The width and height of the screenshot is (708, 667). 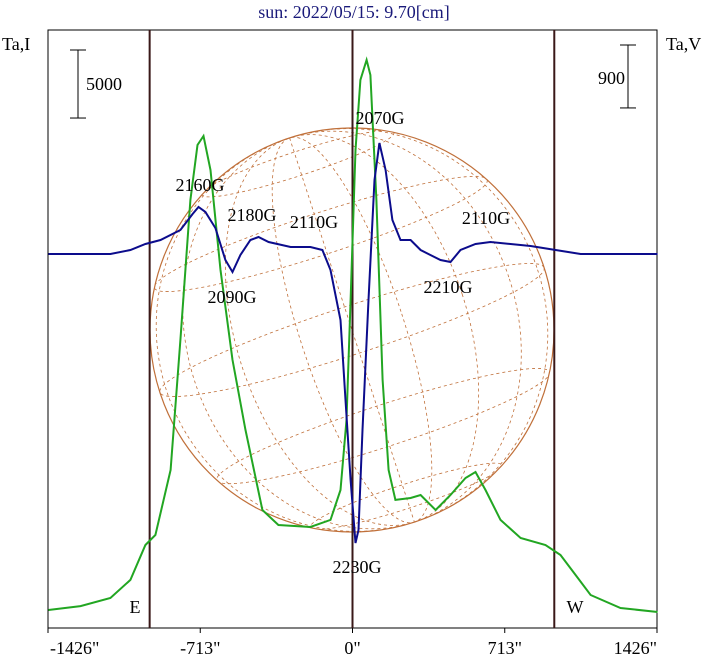 I want to click on annotation: 2230G, so click(x=357, y=567).